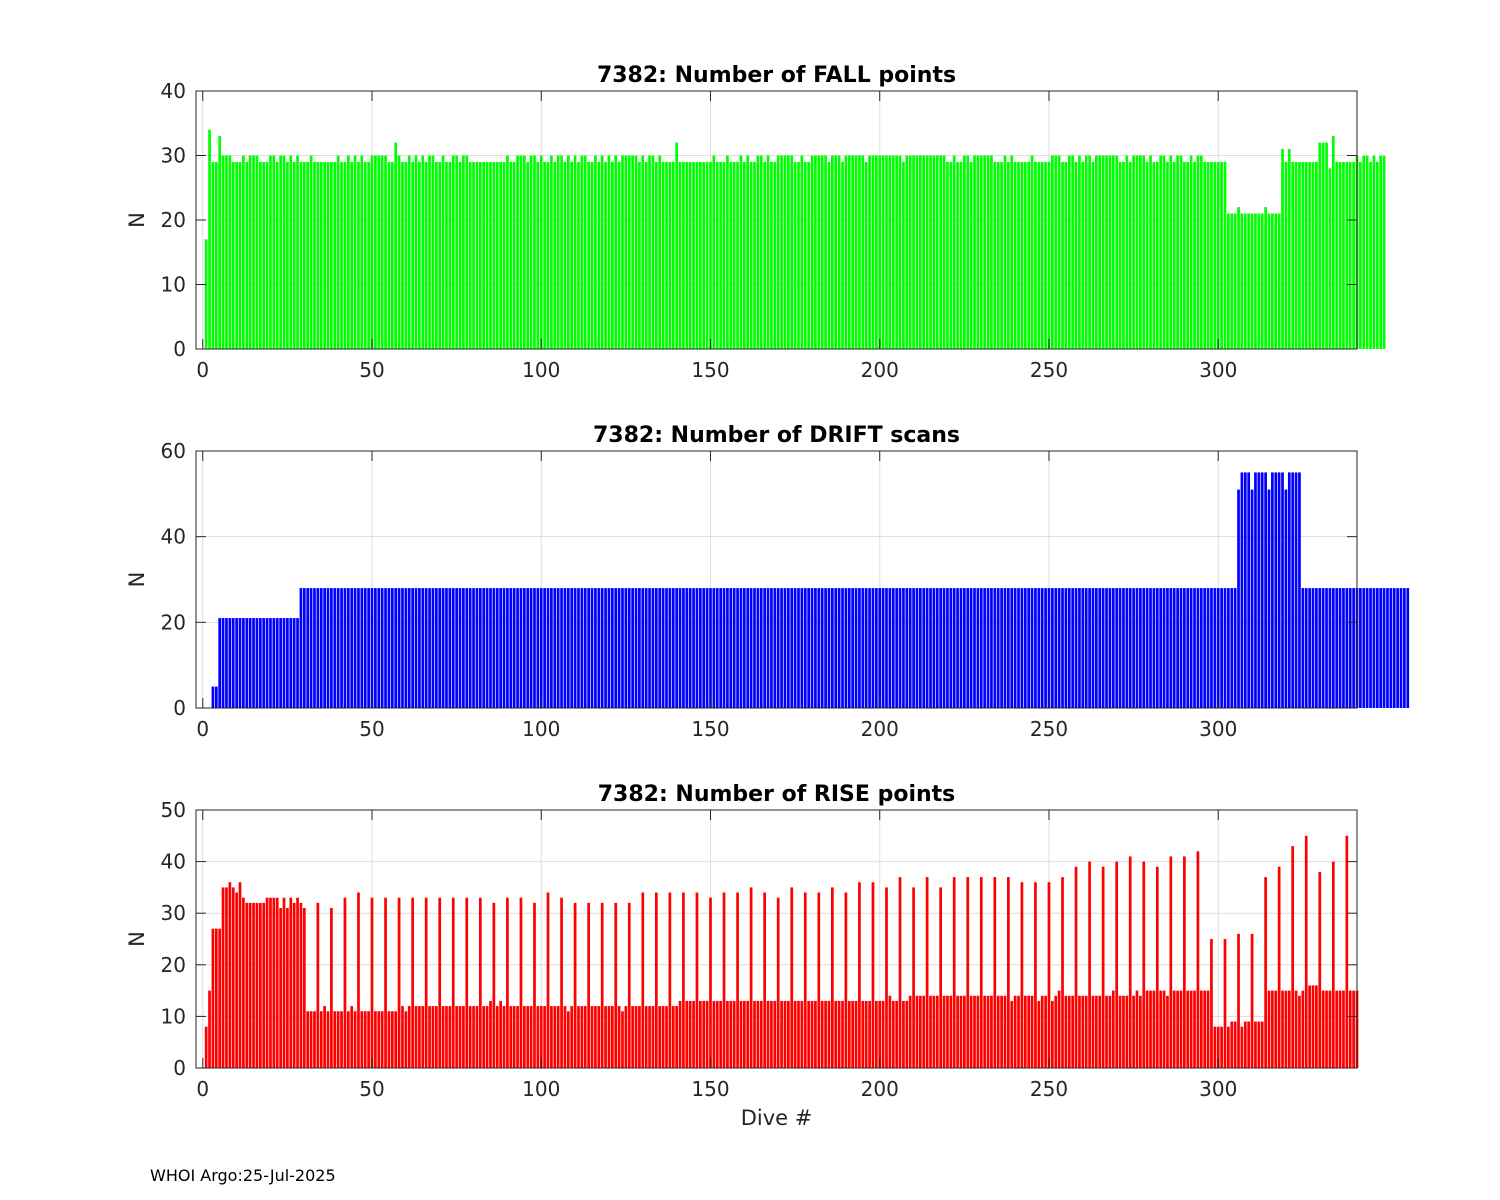  What do you see at coordinates (541, 729) in the screenshot?
I see `x-tick-label: 100` at bounding box center [541, 729].